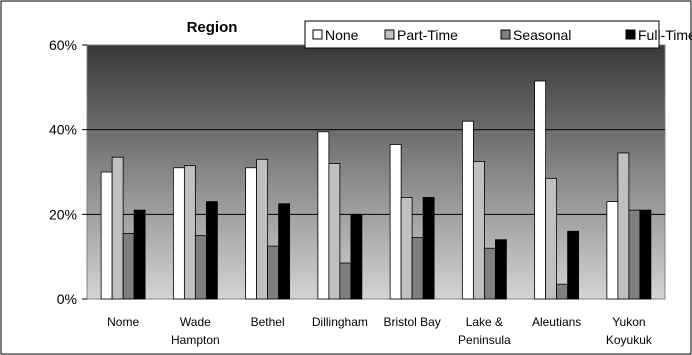 The width and height of the screenshot is (692, 355). What do you see at coordinates (268, 322) in the screenshot?
I see `x-category-label: Bethel` at bounding box center [268, 322].